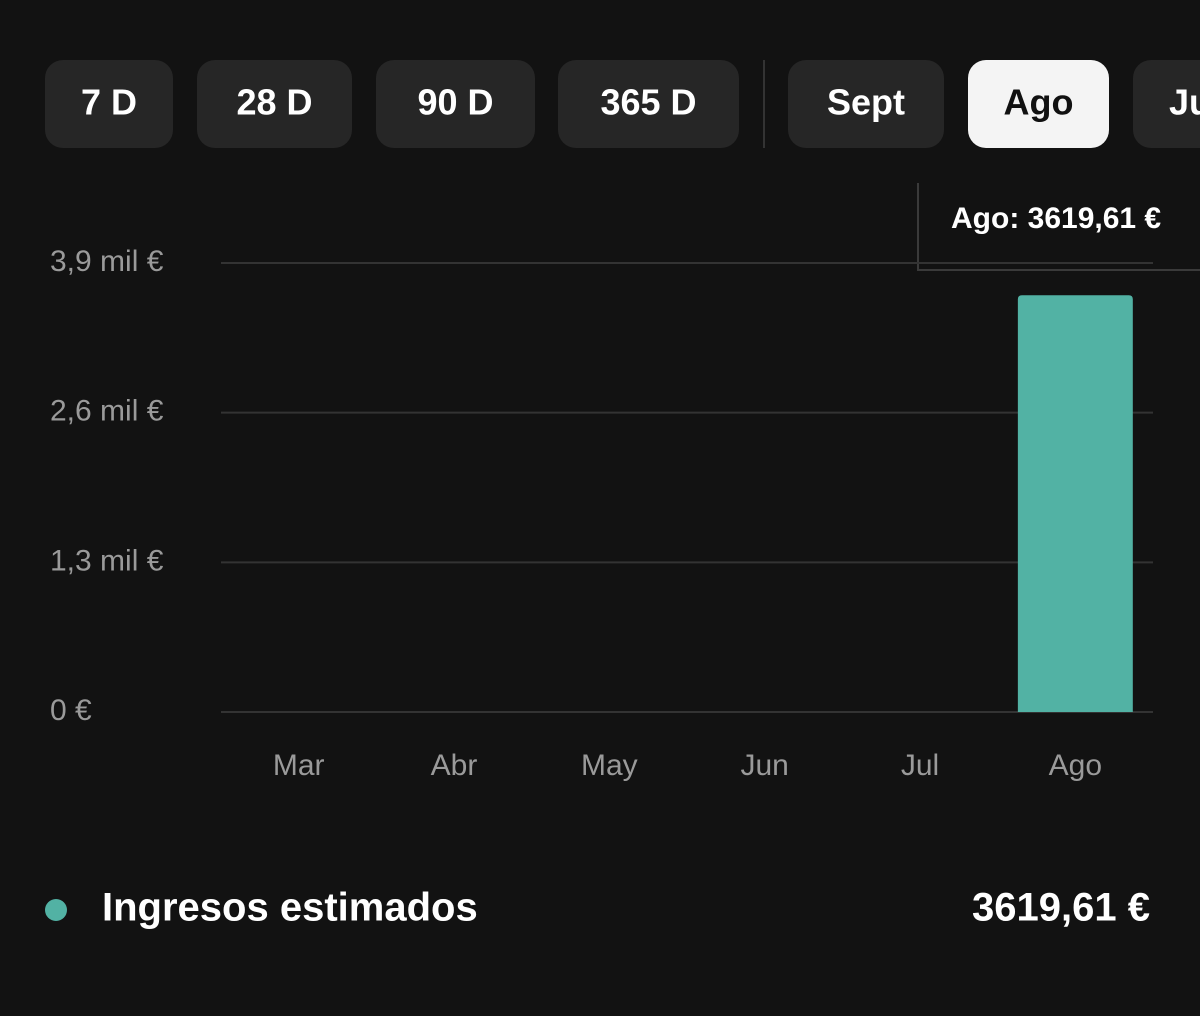 This screenshot has height=1016, width=1200. I want to click on x-tick-label: Abr, so click(454, 765).